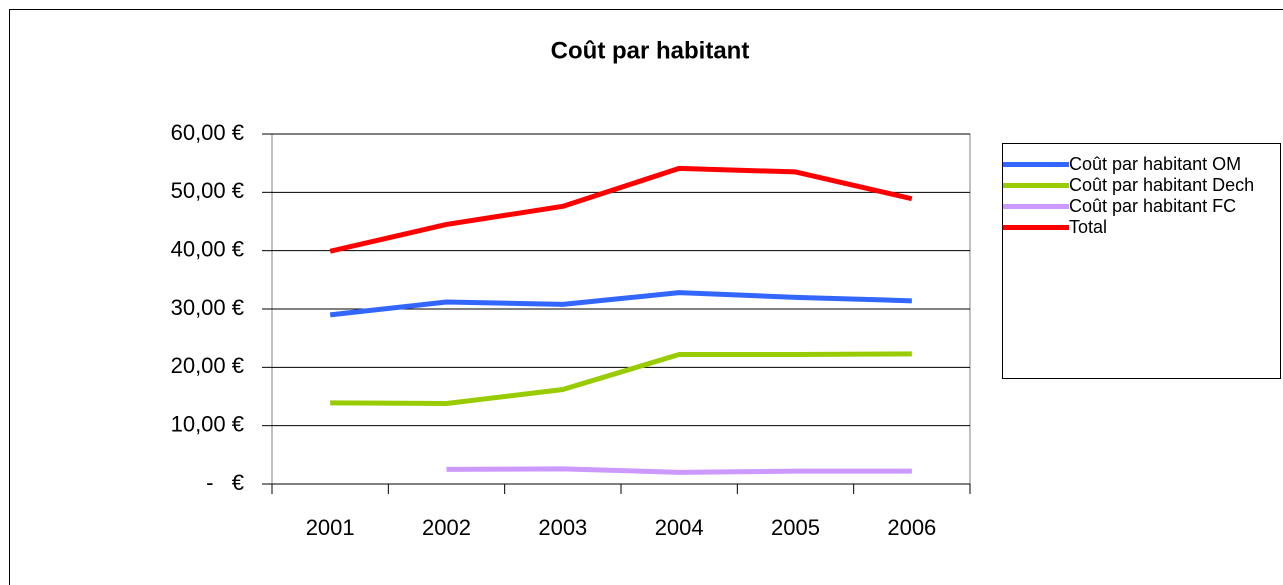  I want to click on x-tick-label: 2006, so click(911, 527).